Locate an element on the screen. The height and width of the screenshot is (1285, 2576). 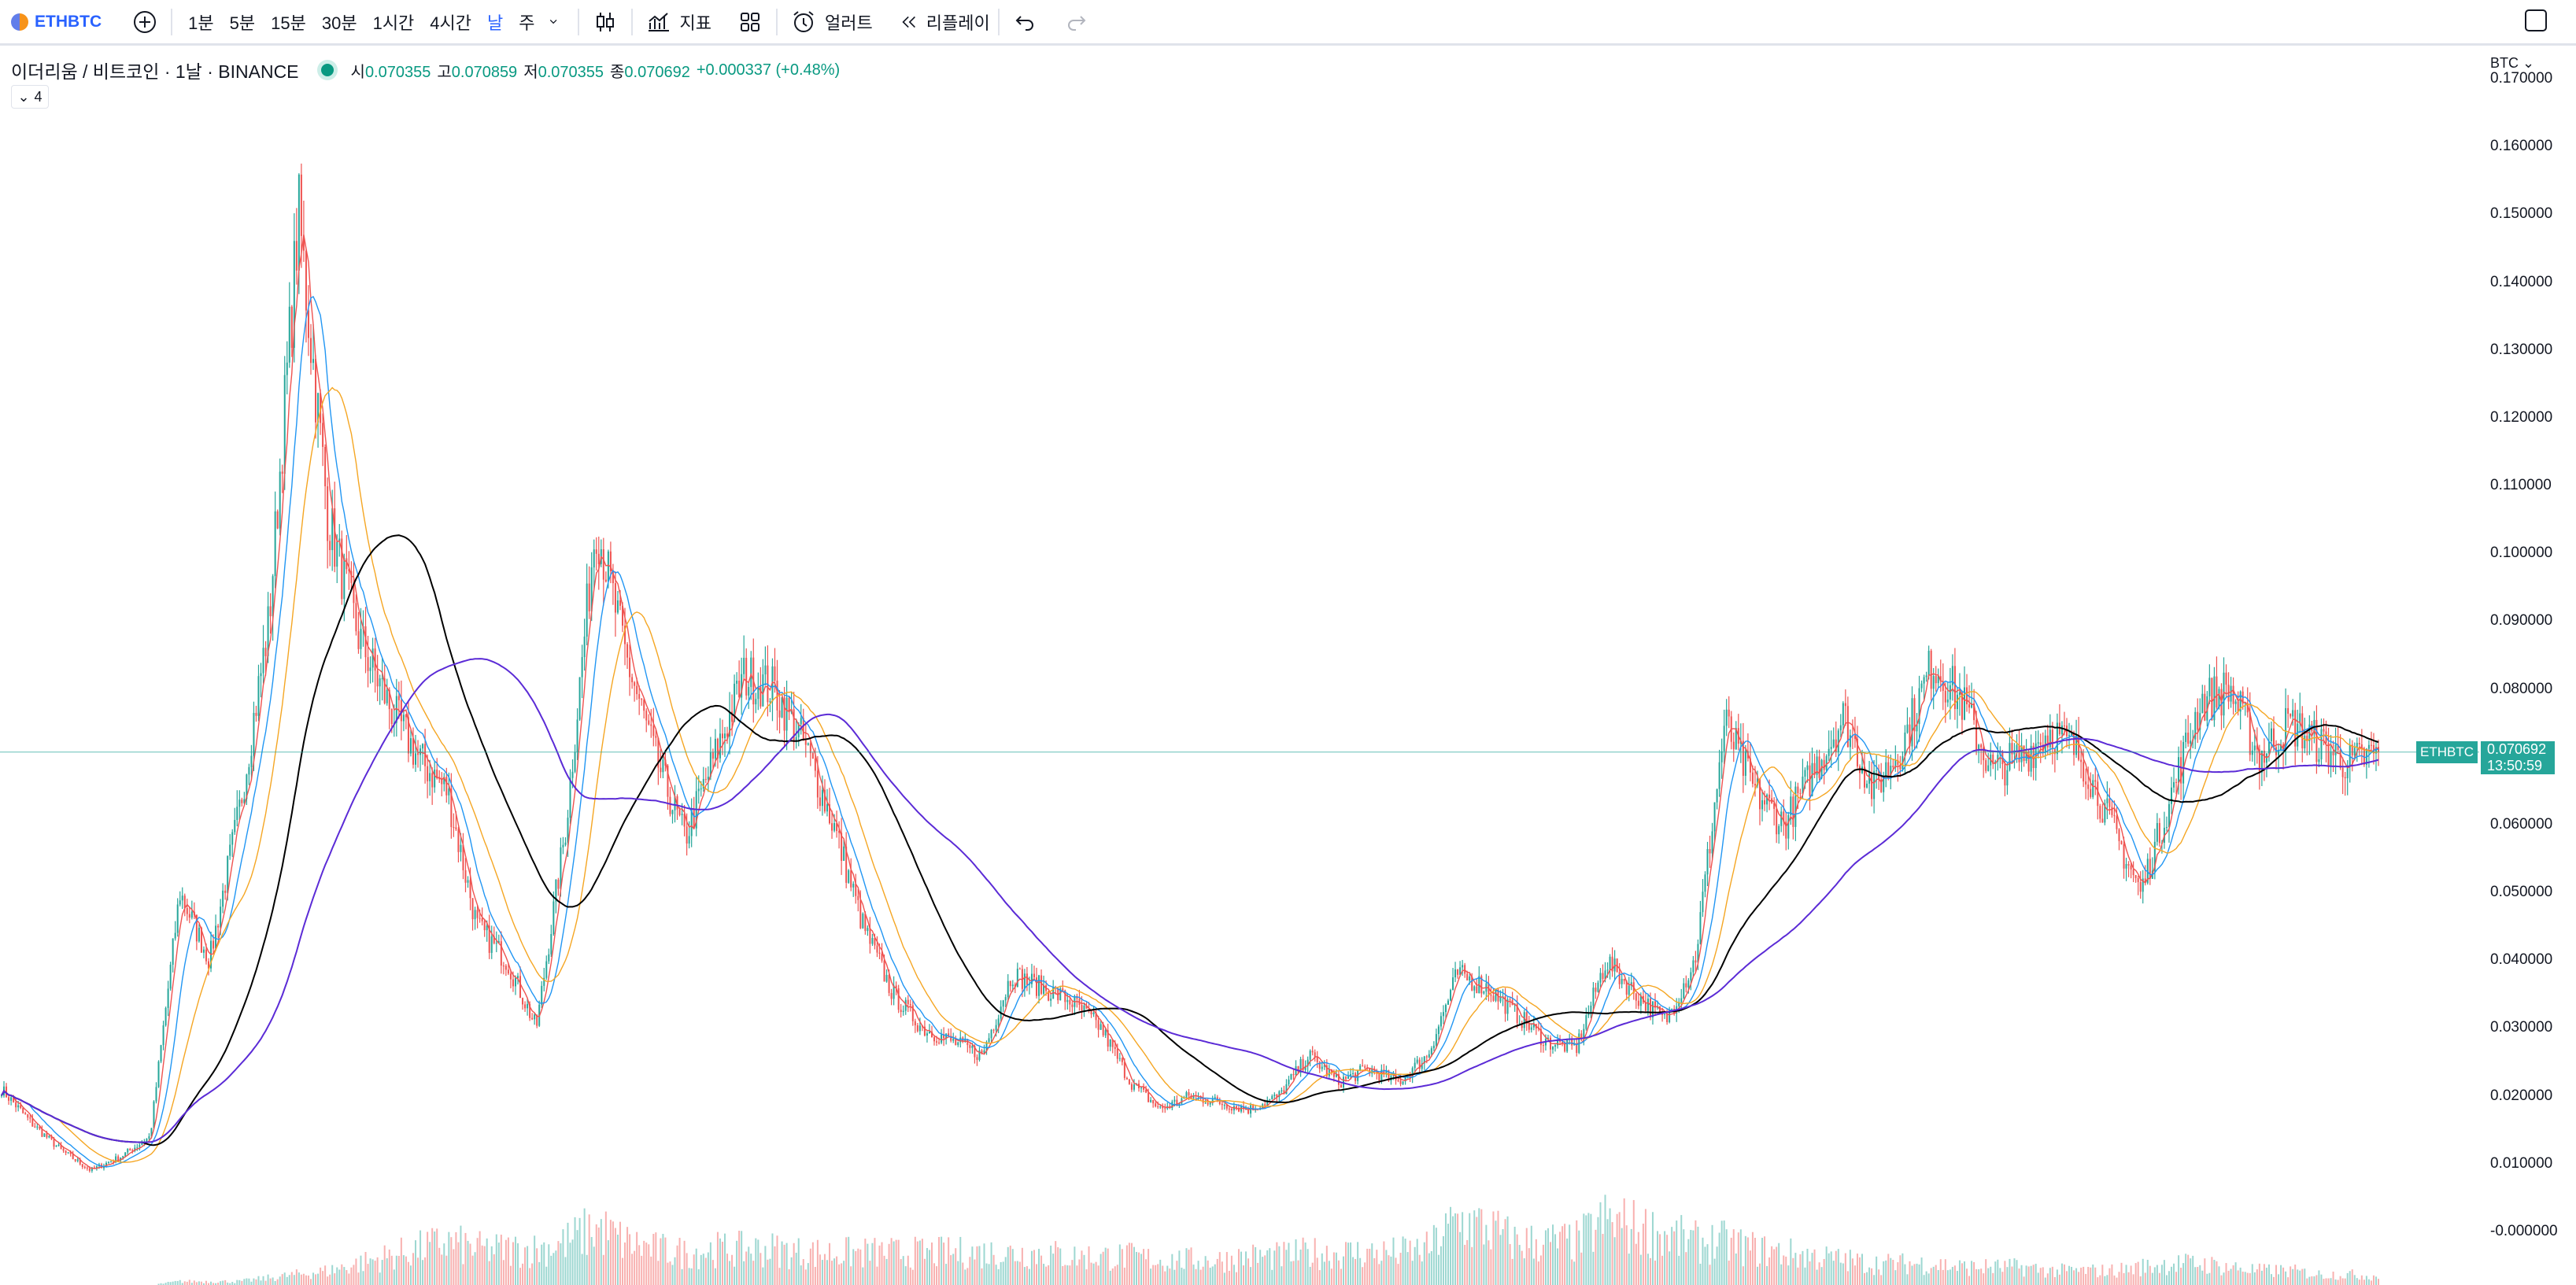
symbol-search-button: ETHBTC is located at coordinates (56, 22).